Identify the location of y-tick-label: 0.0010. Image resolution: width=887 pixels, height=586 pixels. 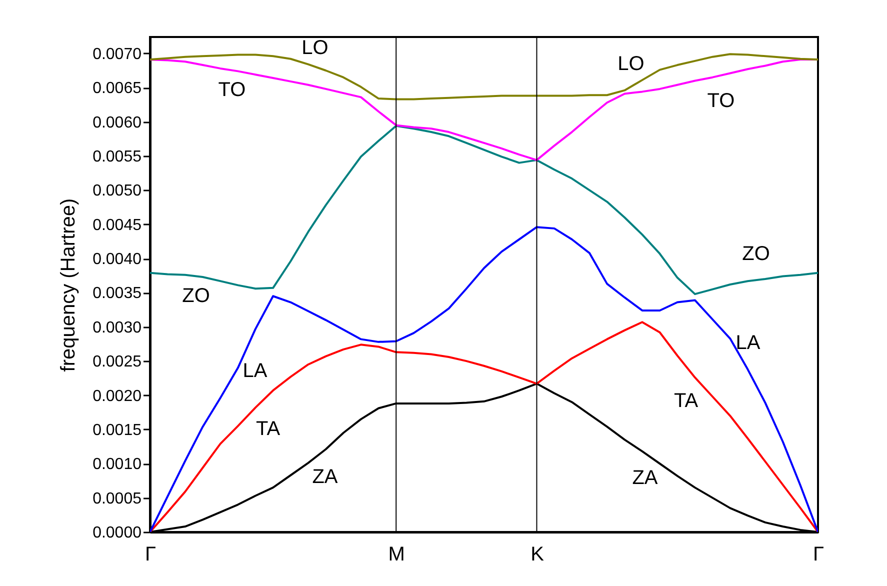
(117, 465).